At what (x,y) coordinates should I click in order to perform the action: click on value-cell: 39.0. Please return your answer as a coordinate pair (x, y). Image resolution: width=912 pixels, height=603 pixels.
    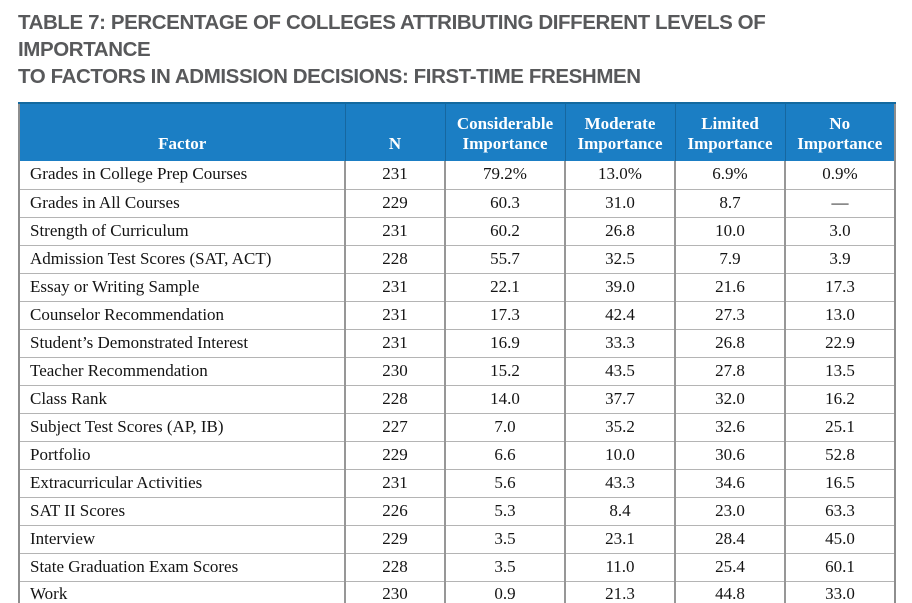
    Looking at the image, I should click on (619, 287).